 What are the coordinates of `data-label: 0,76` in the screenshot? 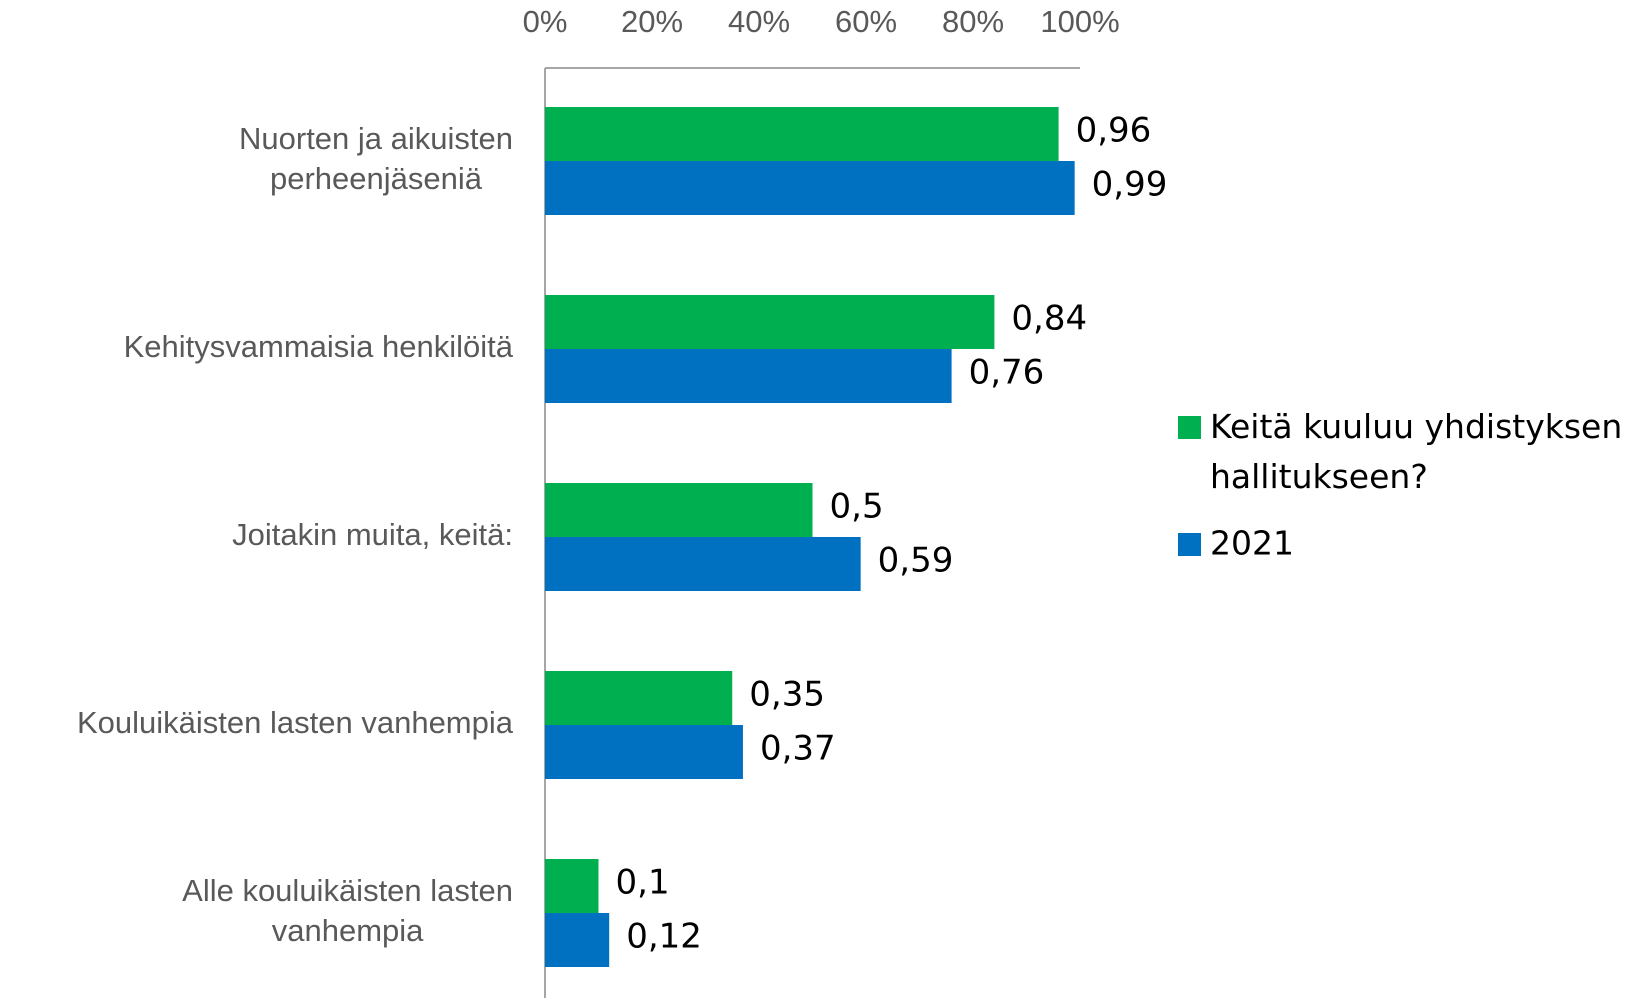 It's located at (1007, 373).